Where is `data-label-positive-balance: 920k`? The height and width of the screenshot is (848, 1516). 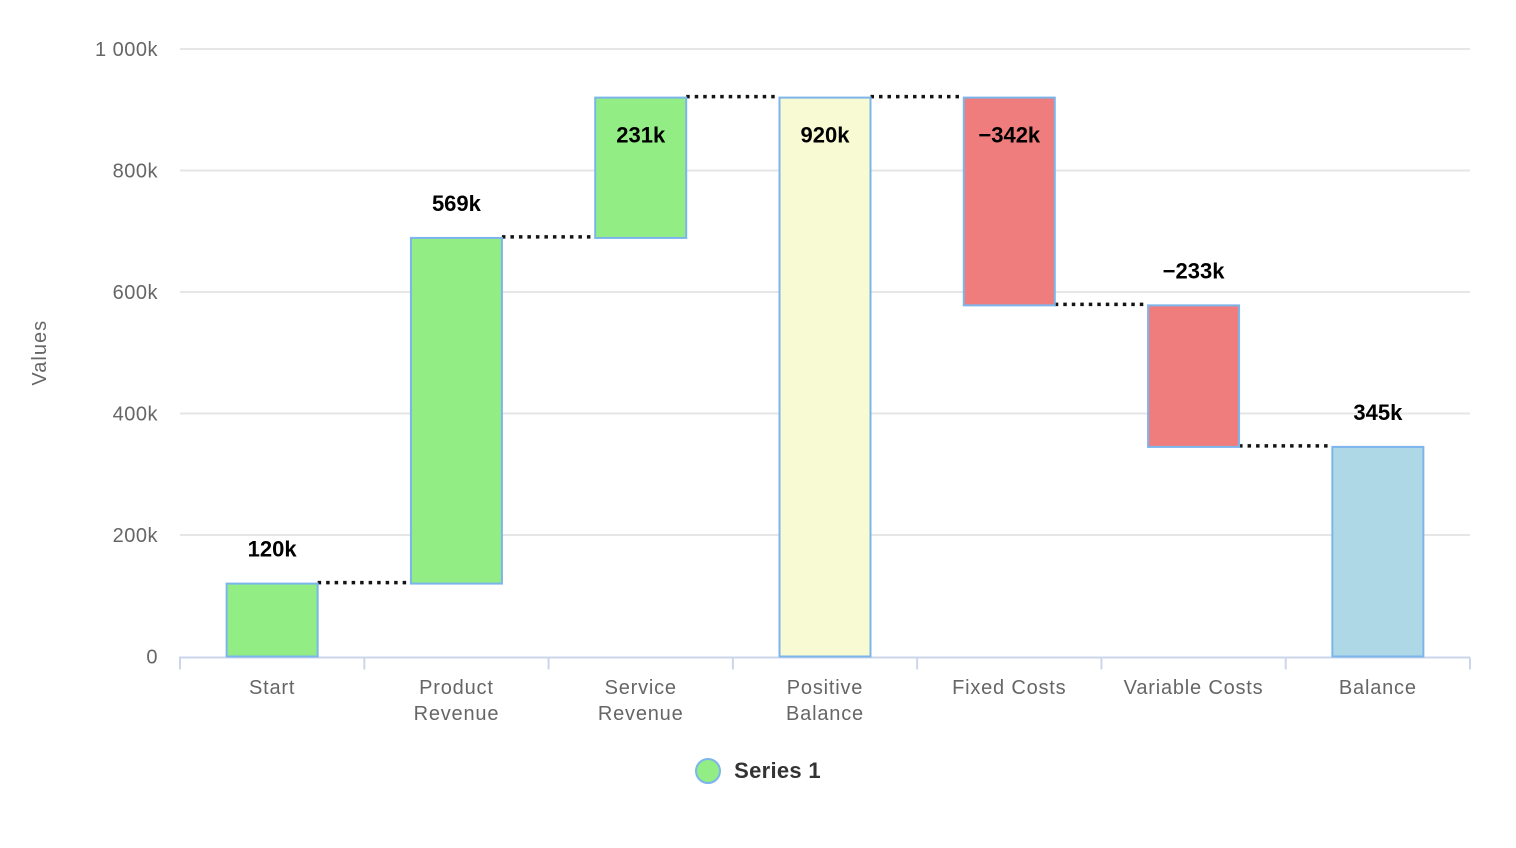
data-label-positive-balance: 920k is located at coordinates (826, 135).